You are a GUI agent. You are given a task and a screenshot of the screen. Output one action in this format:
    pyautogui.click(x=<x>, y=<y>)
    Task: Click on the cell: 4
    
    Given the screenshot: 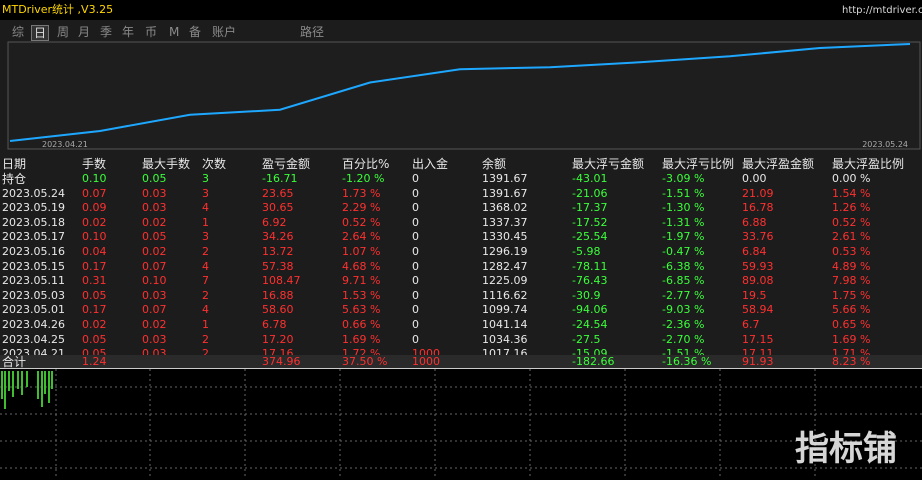 What is the action you would take?
    pyautogui.click(x=205, y=310)
    